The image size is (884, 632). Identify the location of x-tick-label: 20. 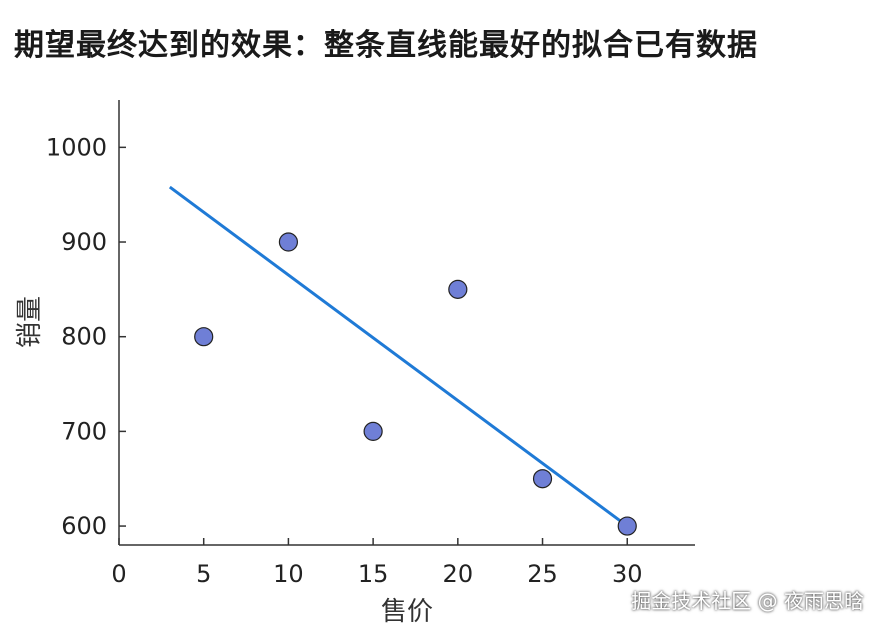
(458, 574).